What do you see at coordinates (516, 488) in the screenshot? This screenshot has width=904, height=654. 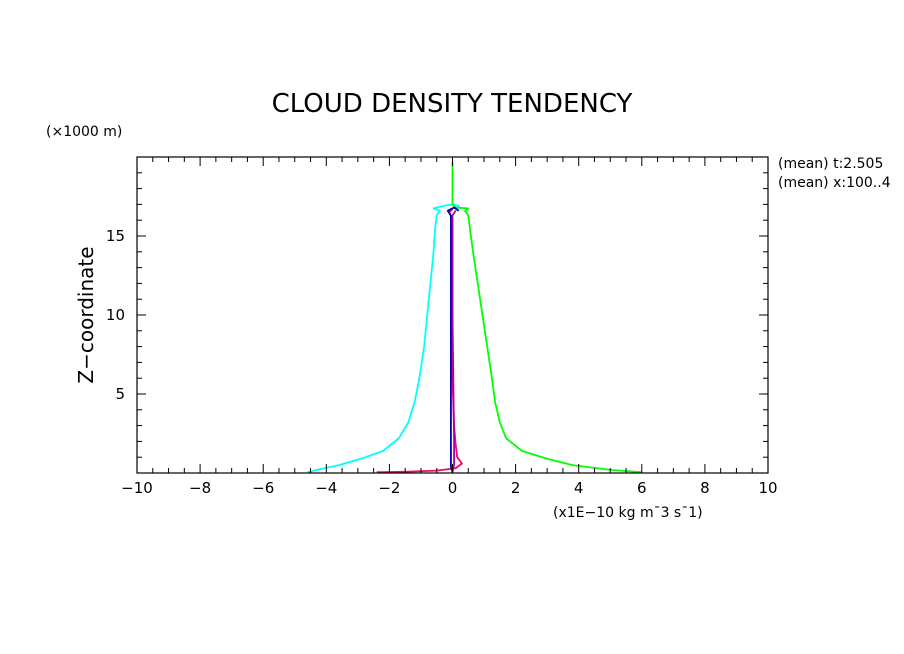 I see `x-tick-label: 2` at bounding box center [516, 488].